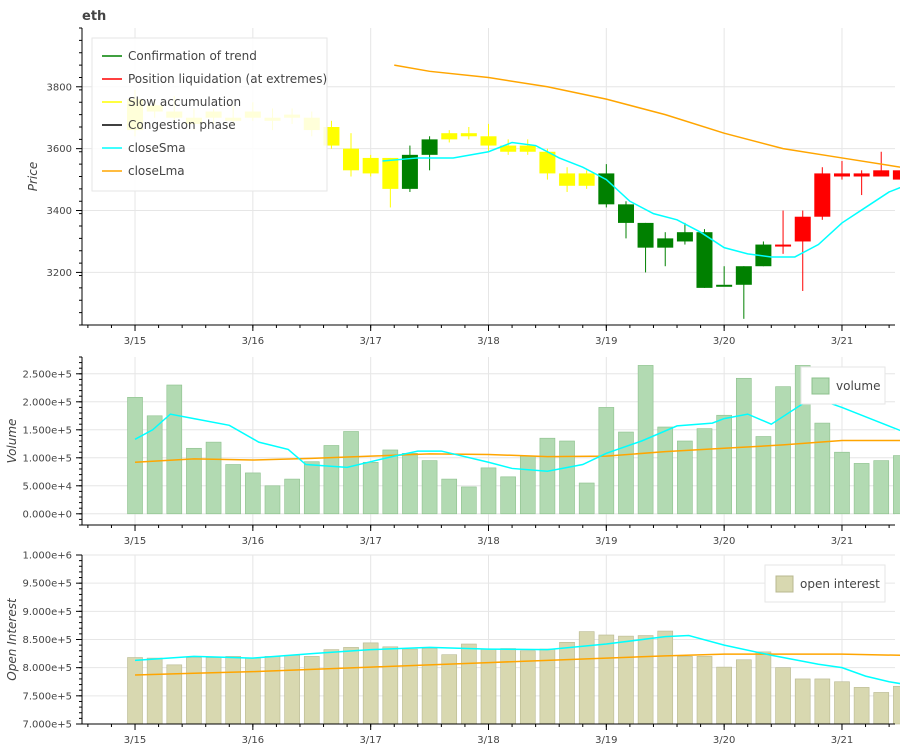 The height and width of the screenshot is (754, 900). What do you see at coordinates (59, 211) in the screenshot?
I see `y-tick-label: 3400` at bounding box center [59, 211].